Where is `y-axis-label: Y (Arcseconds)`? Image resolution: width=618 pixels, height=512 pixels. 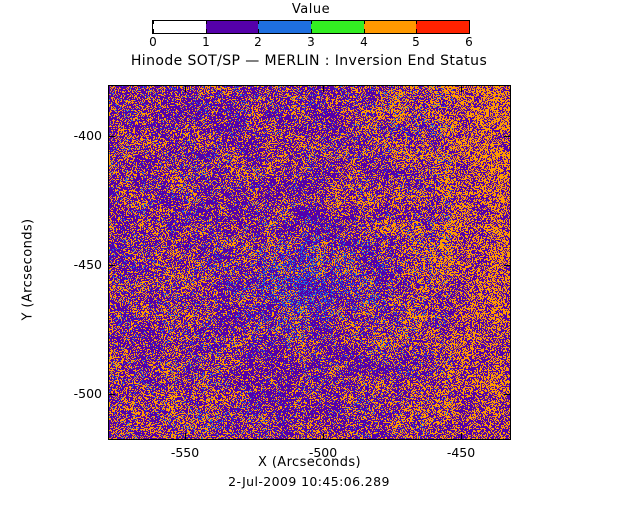
y-axis-label: Y (Arcseconds) is located at coordinates (28, 269).